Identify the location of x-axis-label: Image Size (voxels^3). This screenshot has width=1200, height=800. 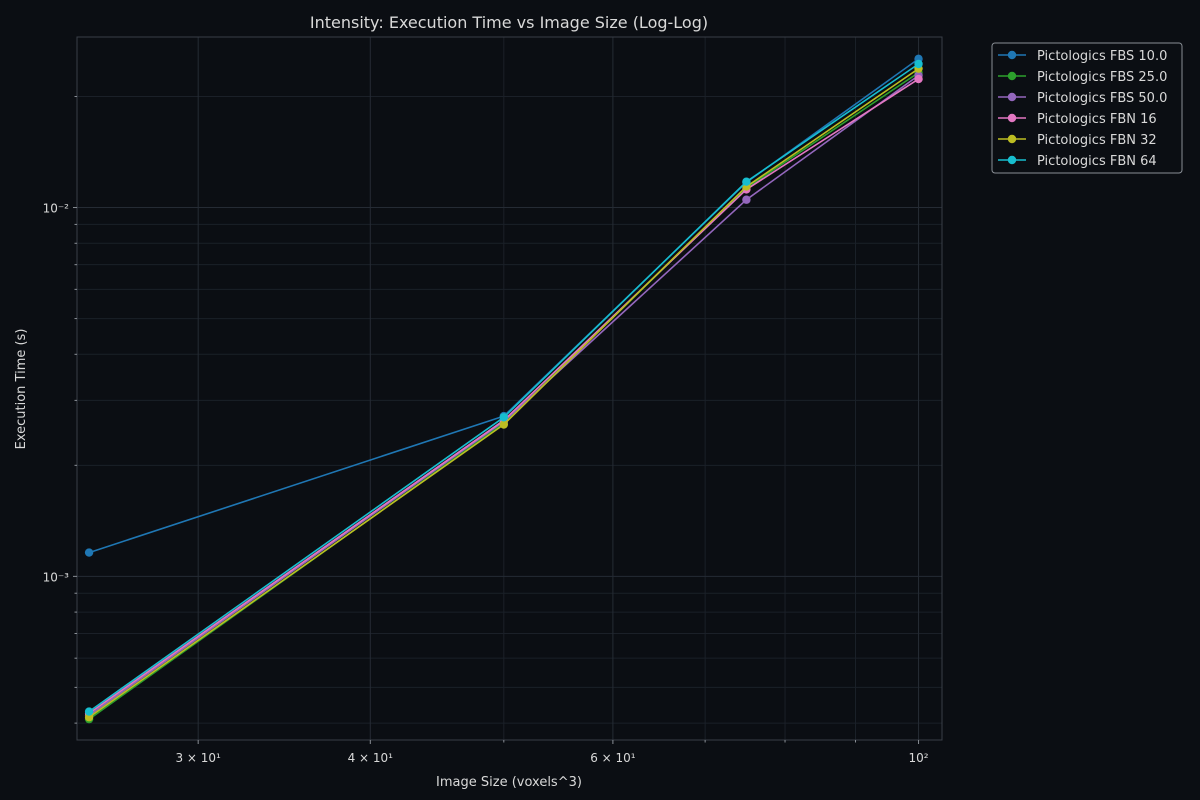
(509, 782).